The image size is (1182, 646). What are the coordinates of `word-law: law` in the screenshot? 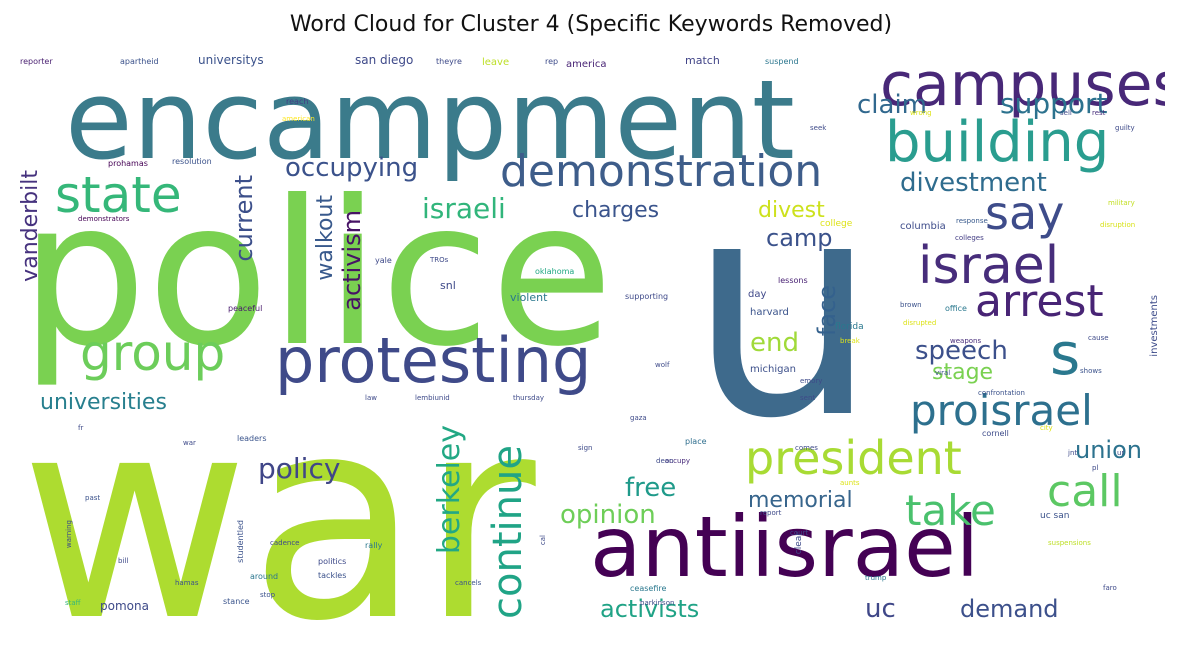 It's located at (371, 398).